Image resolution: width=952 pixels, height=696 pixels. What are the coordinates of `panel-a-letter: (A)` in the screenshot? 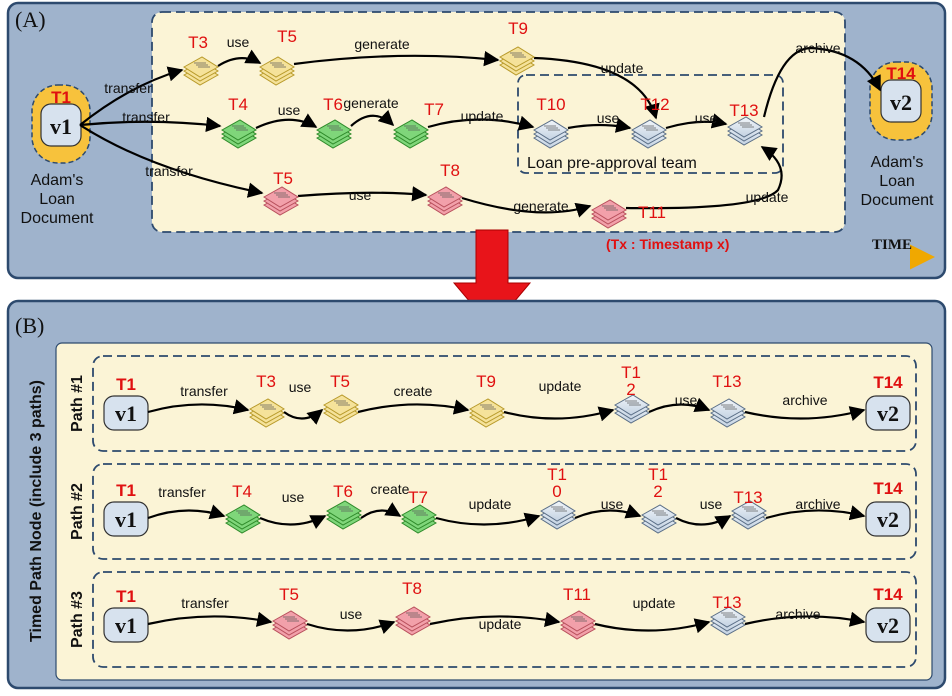 It's located at (30, 19).